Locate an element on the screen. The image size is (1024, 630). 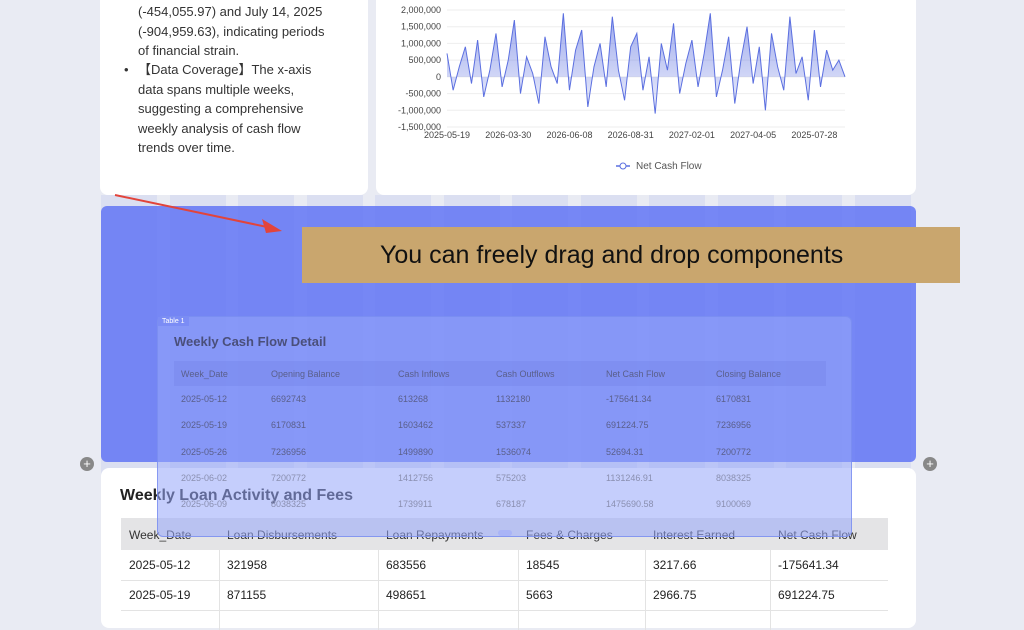
table-tag: Table 1 is located at coordinates (173, 321).